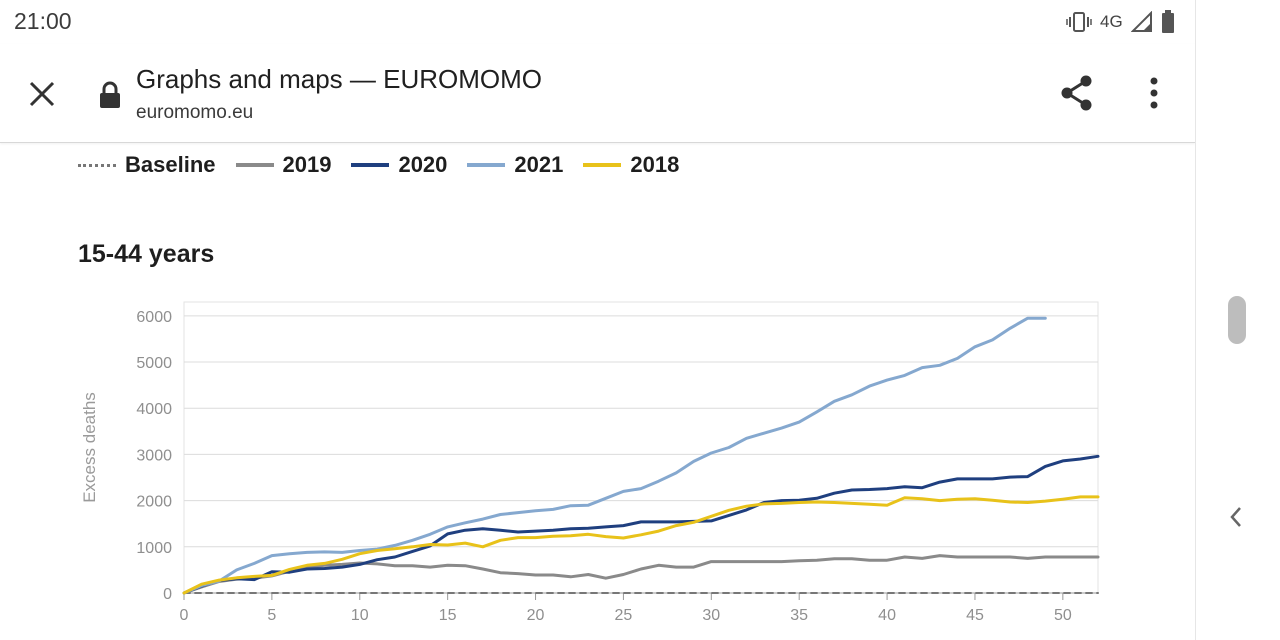  I want to click on legend-label: Baseline, so click(170, 164).